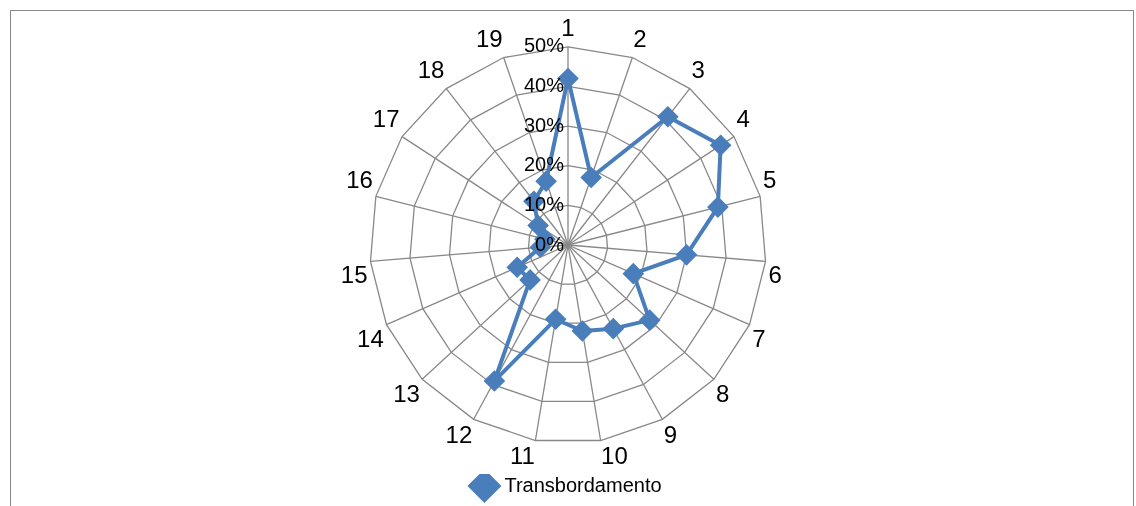 The width and height of the screenshot is (1136, 506). Describe the element at coordinates (759, 338) in the screenshot. I see `spoke-label: 7` at that location.